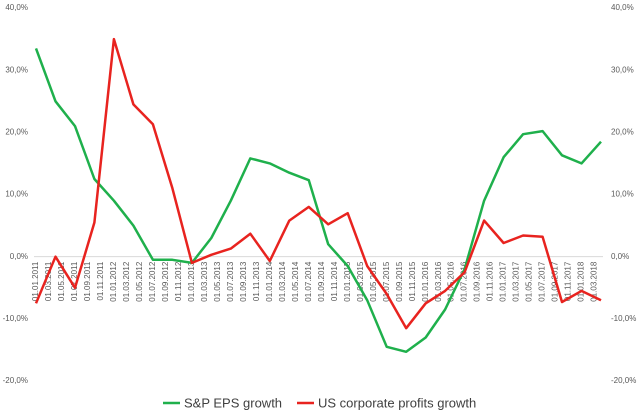 The width and height of the screenshot is (637, 418). Describe the element at coordinates (217, 281) in the screenshot. I see `x-tick-label: 01.05.2013` at that location.